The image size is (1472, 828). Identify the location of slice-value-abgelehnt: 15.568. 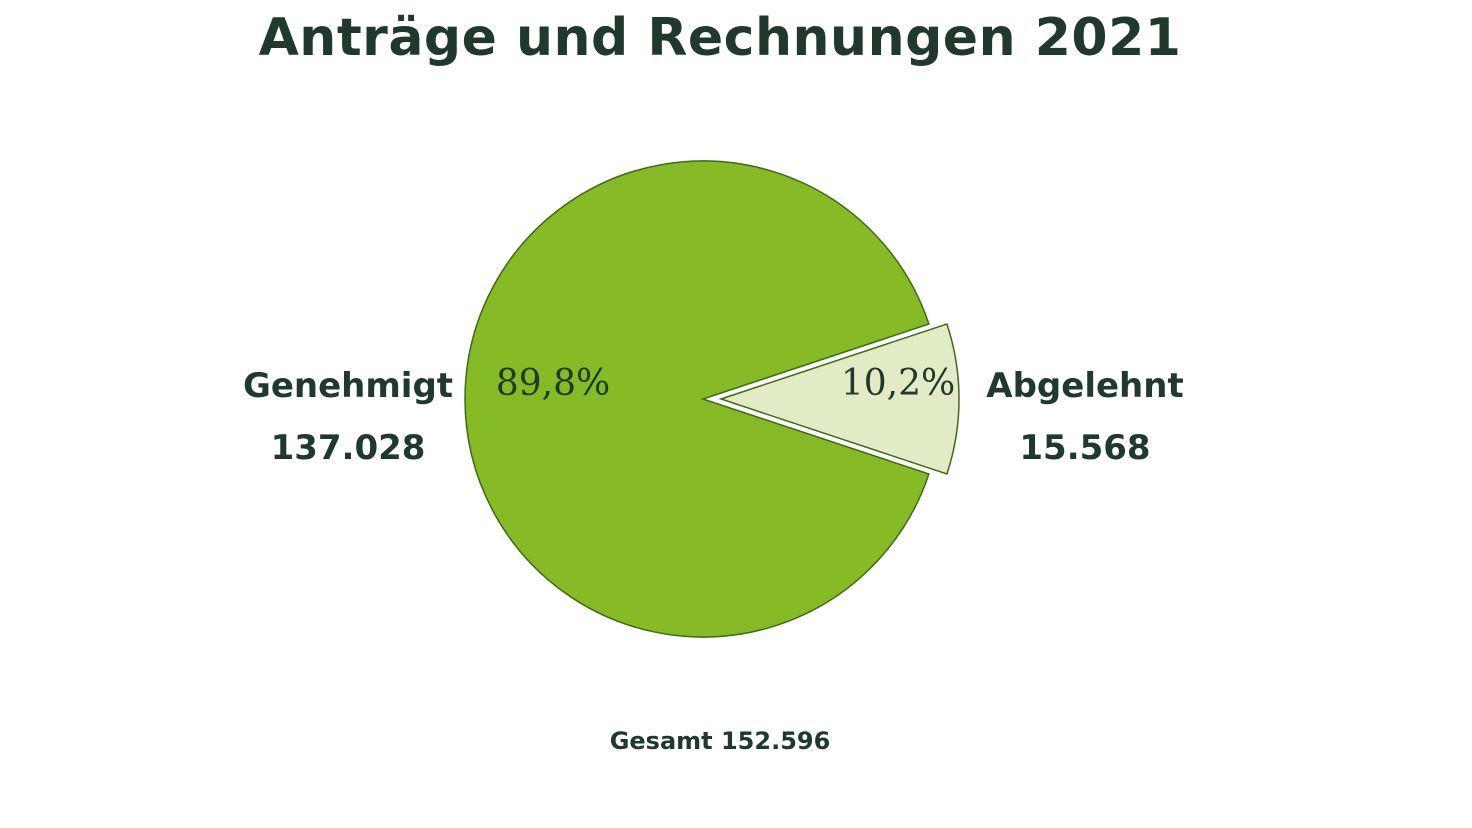
(1085, 448).